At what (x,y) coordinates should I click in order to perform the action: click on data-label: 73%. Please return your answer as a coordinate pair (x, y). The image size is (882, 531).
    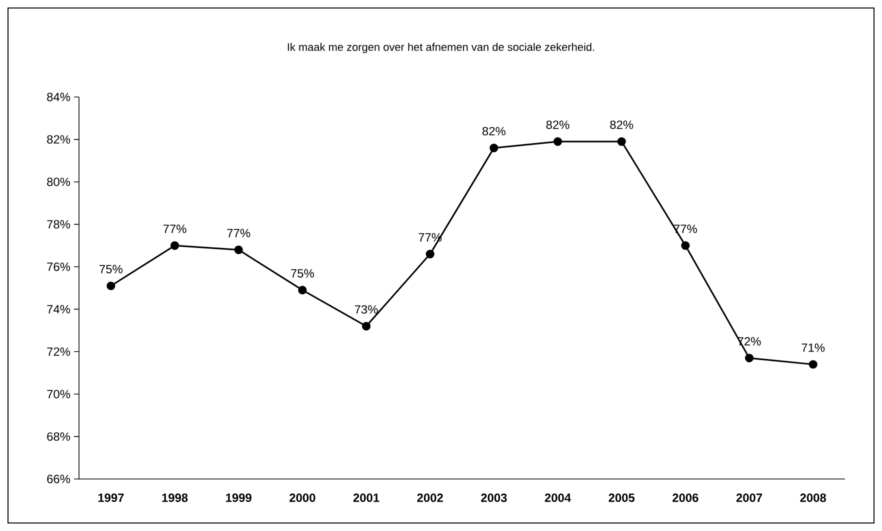
    Looking at the image, I should click on (366, 309).